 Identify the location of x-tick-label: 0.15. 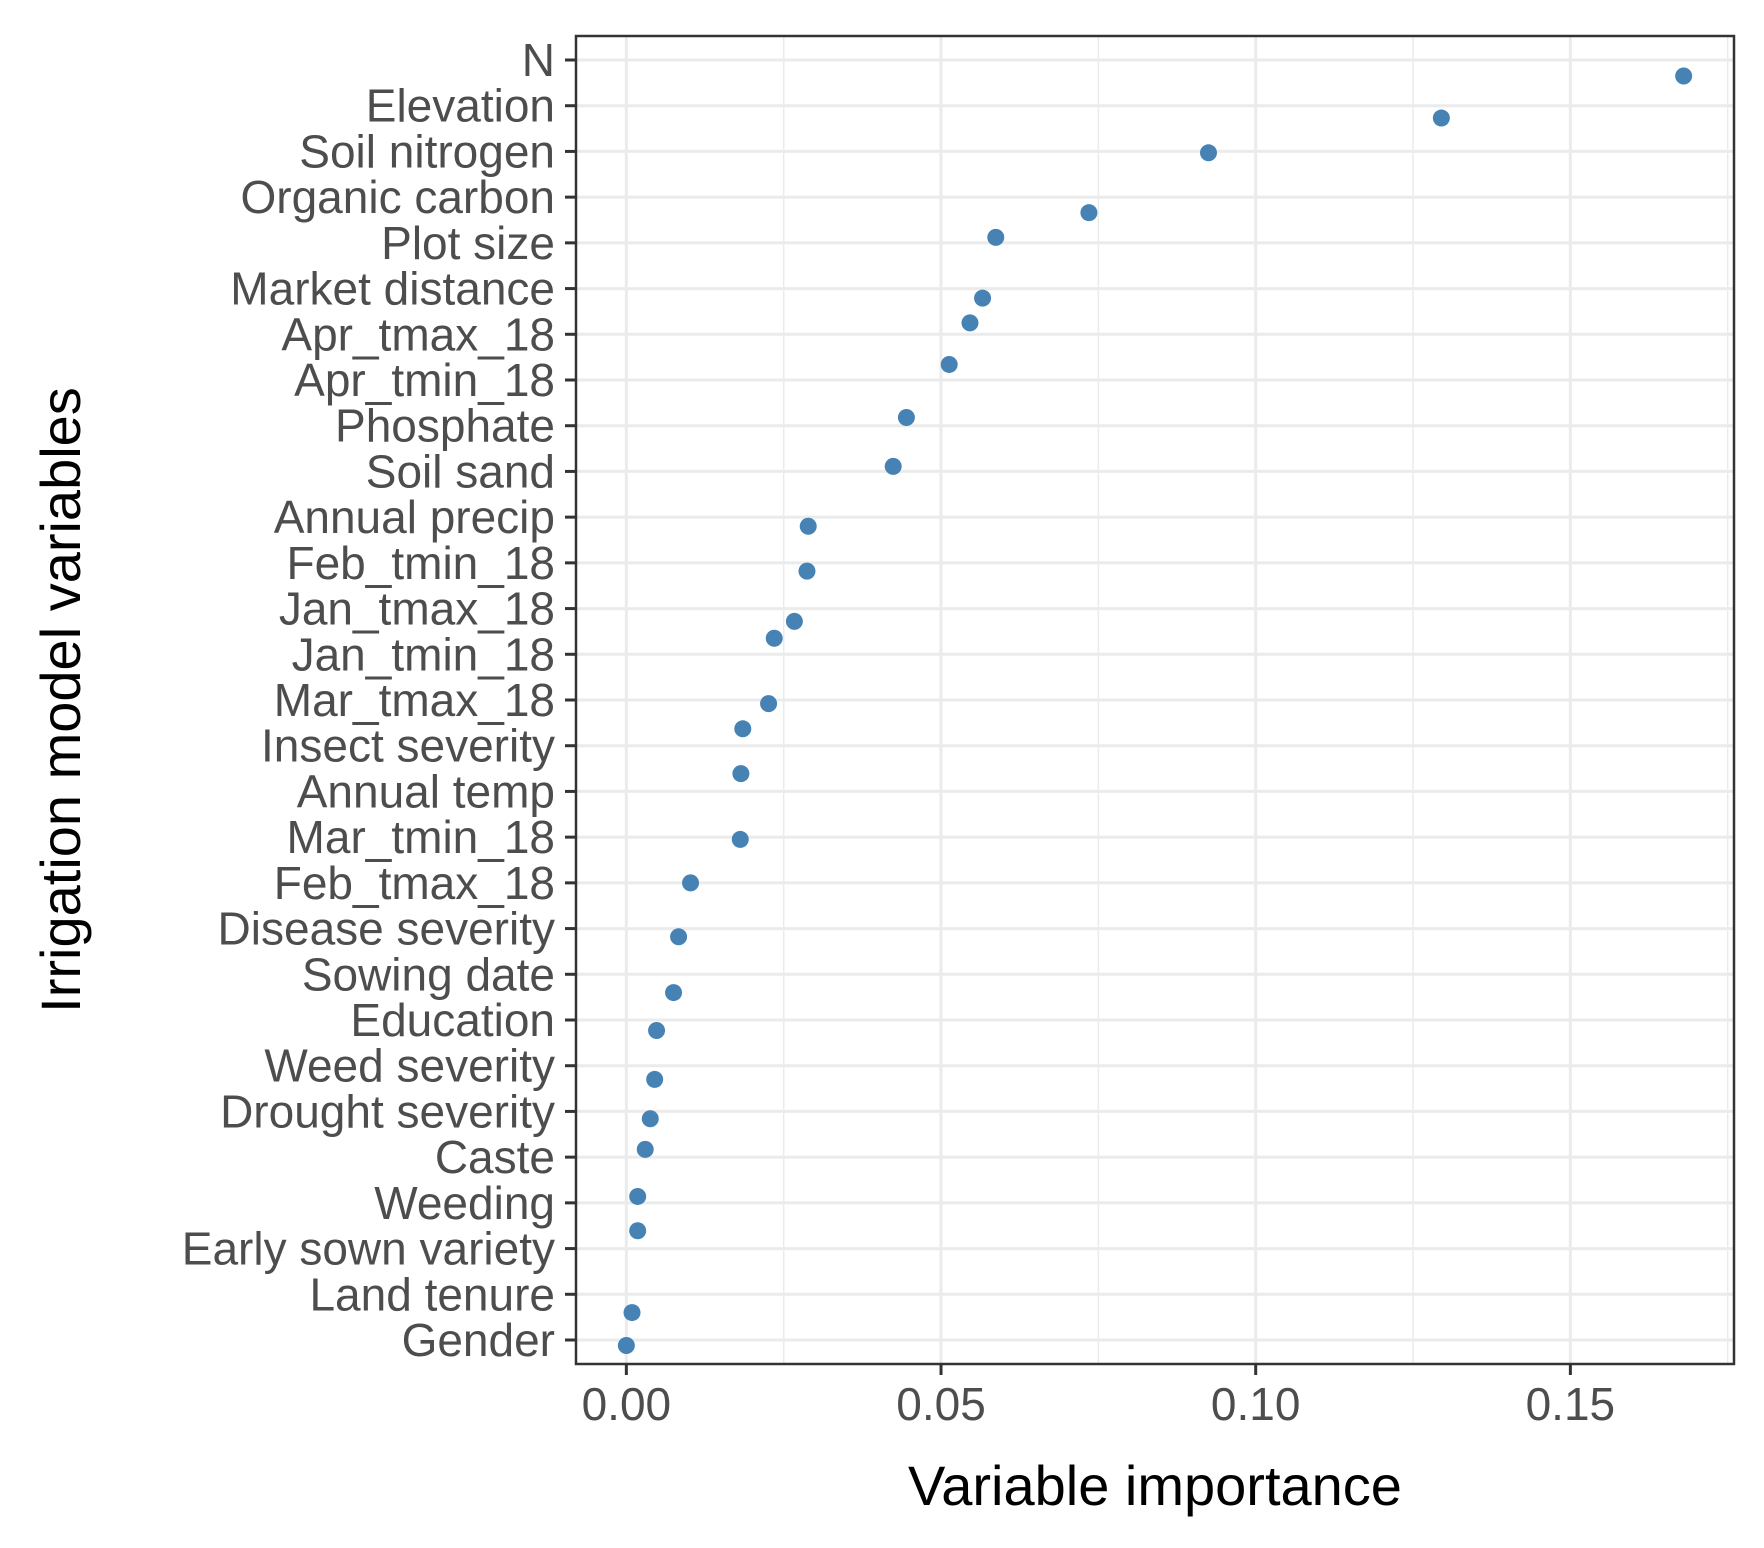
(1571, 1404).